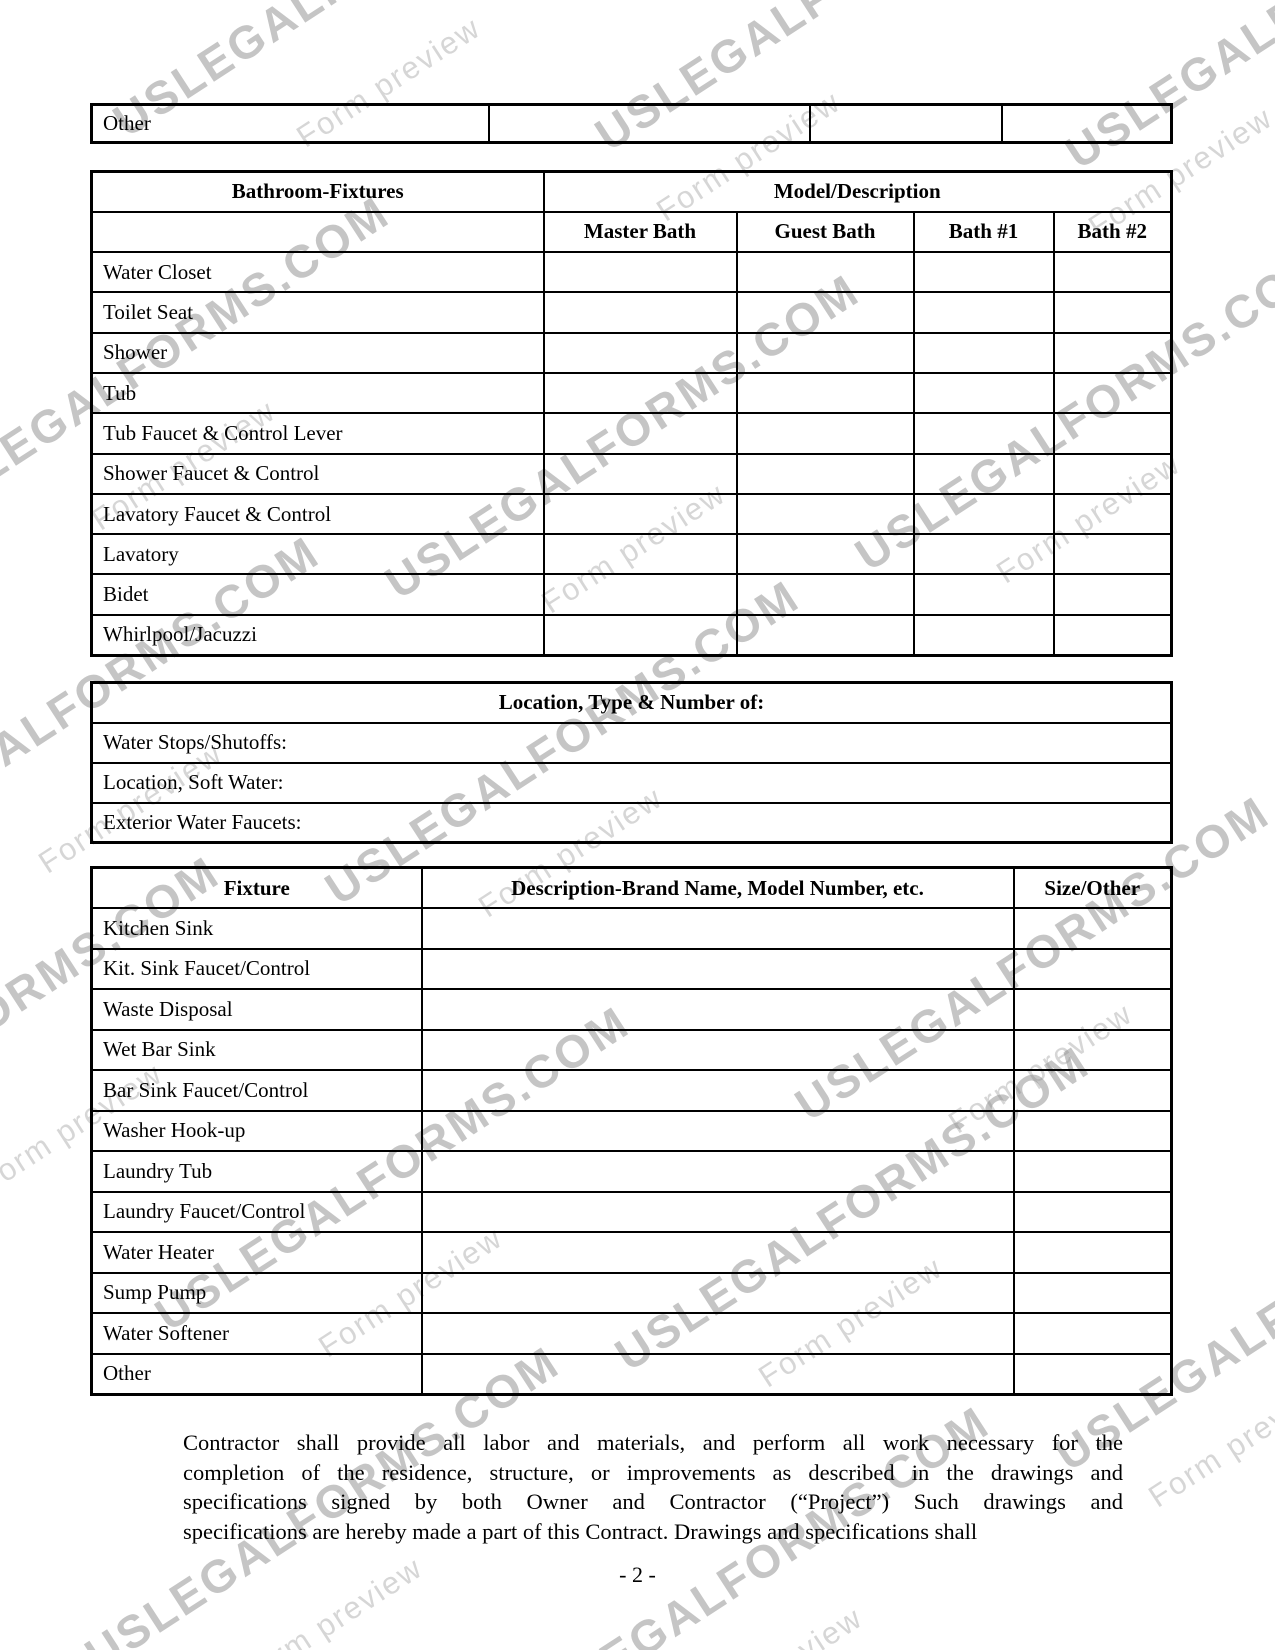  I want to click on row-label: Water Closet, so click(317, 272).